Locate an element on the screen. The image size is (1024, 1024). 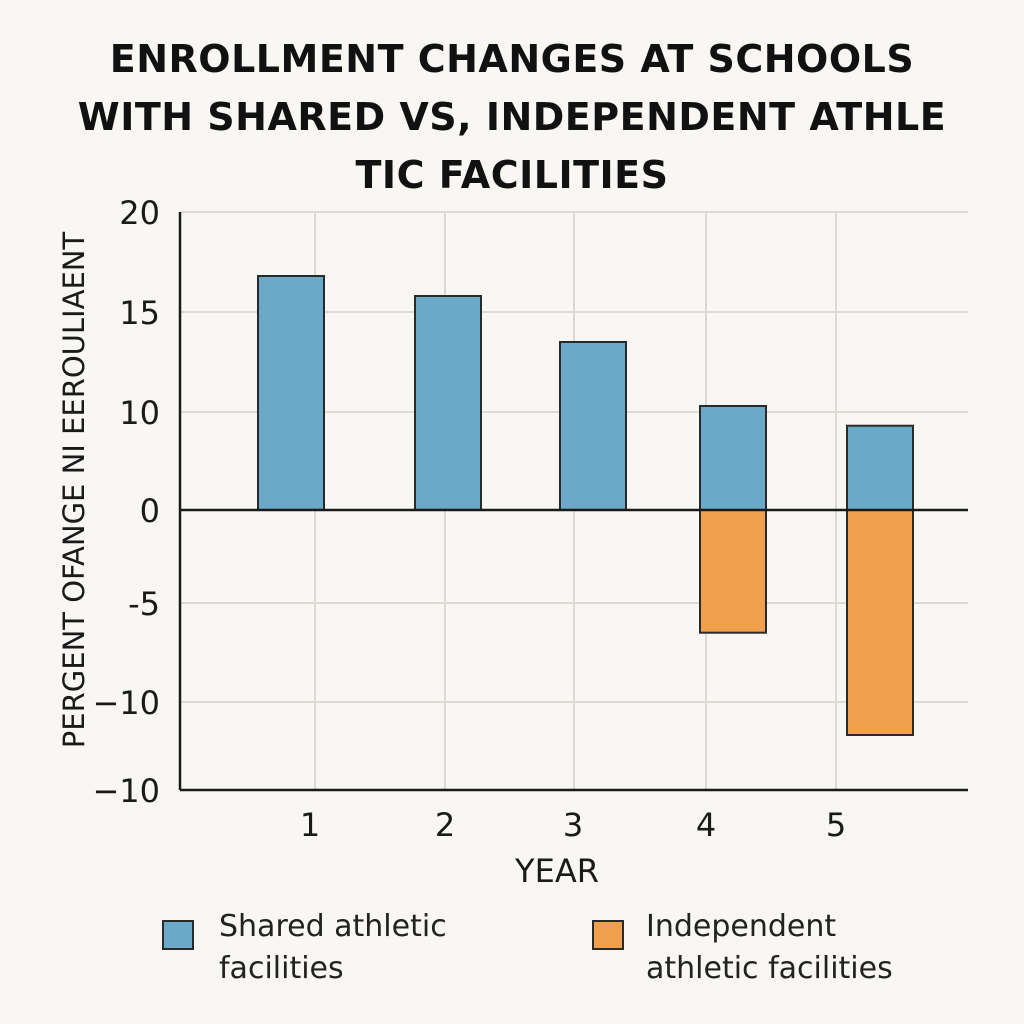
x-tick-label-2: 2 is located at coordinates (445, 825).